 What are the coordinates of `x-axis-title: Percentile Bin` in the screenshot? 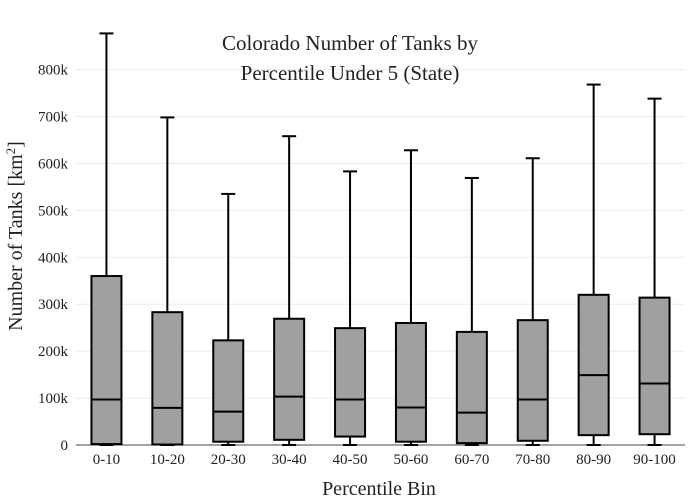 It's located at (379, 489).